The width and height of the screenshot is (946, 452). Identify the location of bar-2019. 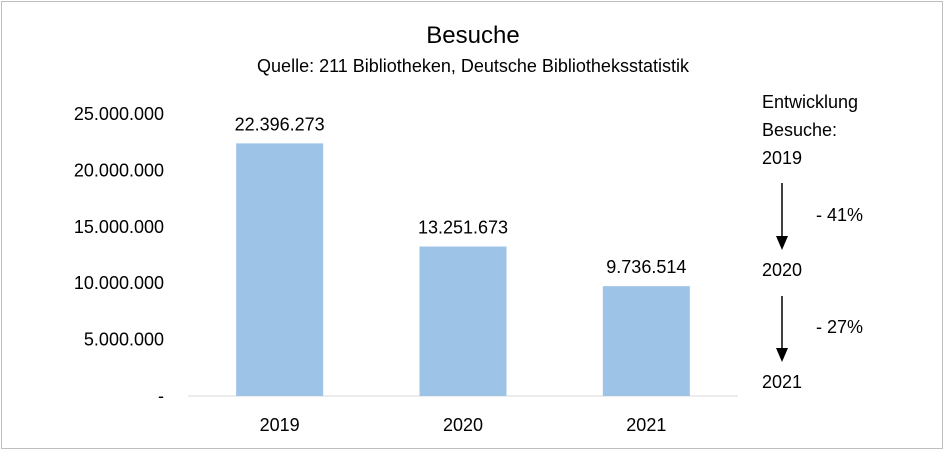
(280, 269).